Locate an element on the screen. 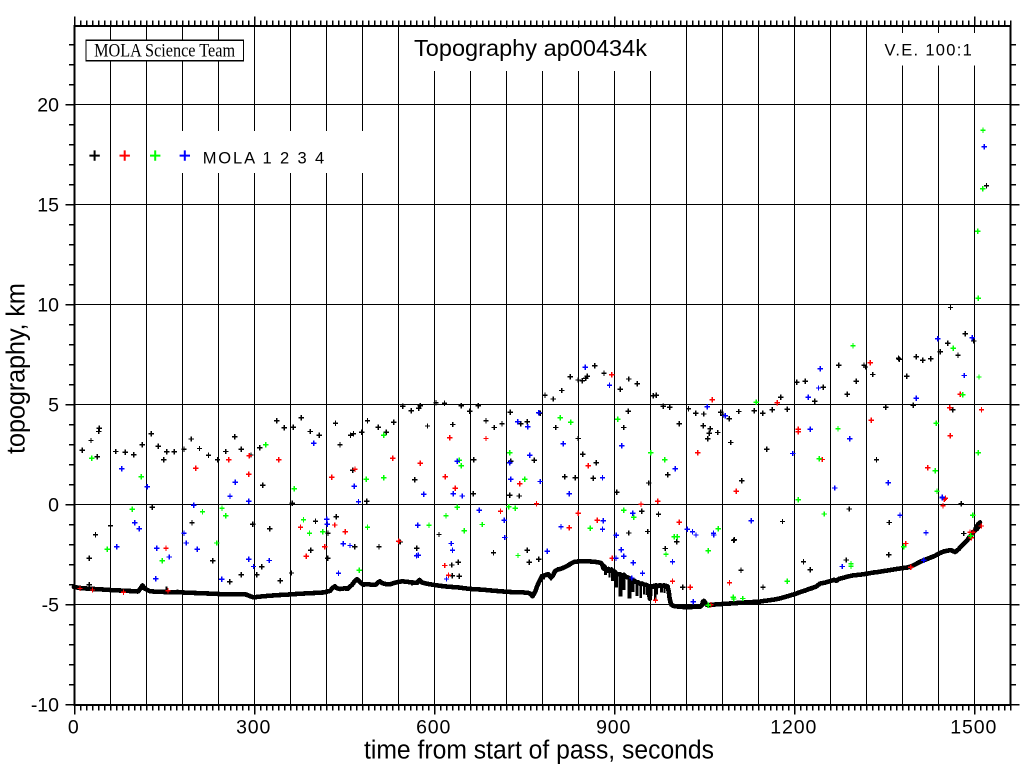 Image resolution: width=1024 pixels, height=768 pixels. svg-text: -10 is located at coordinates (45, 706).